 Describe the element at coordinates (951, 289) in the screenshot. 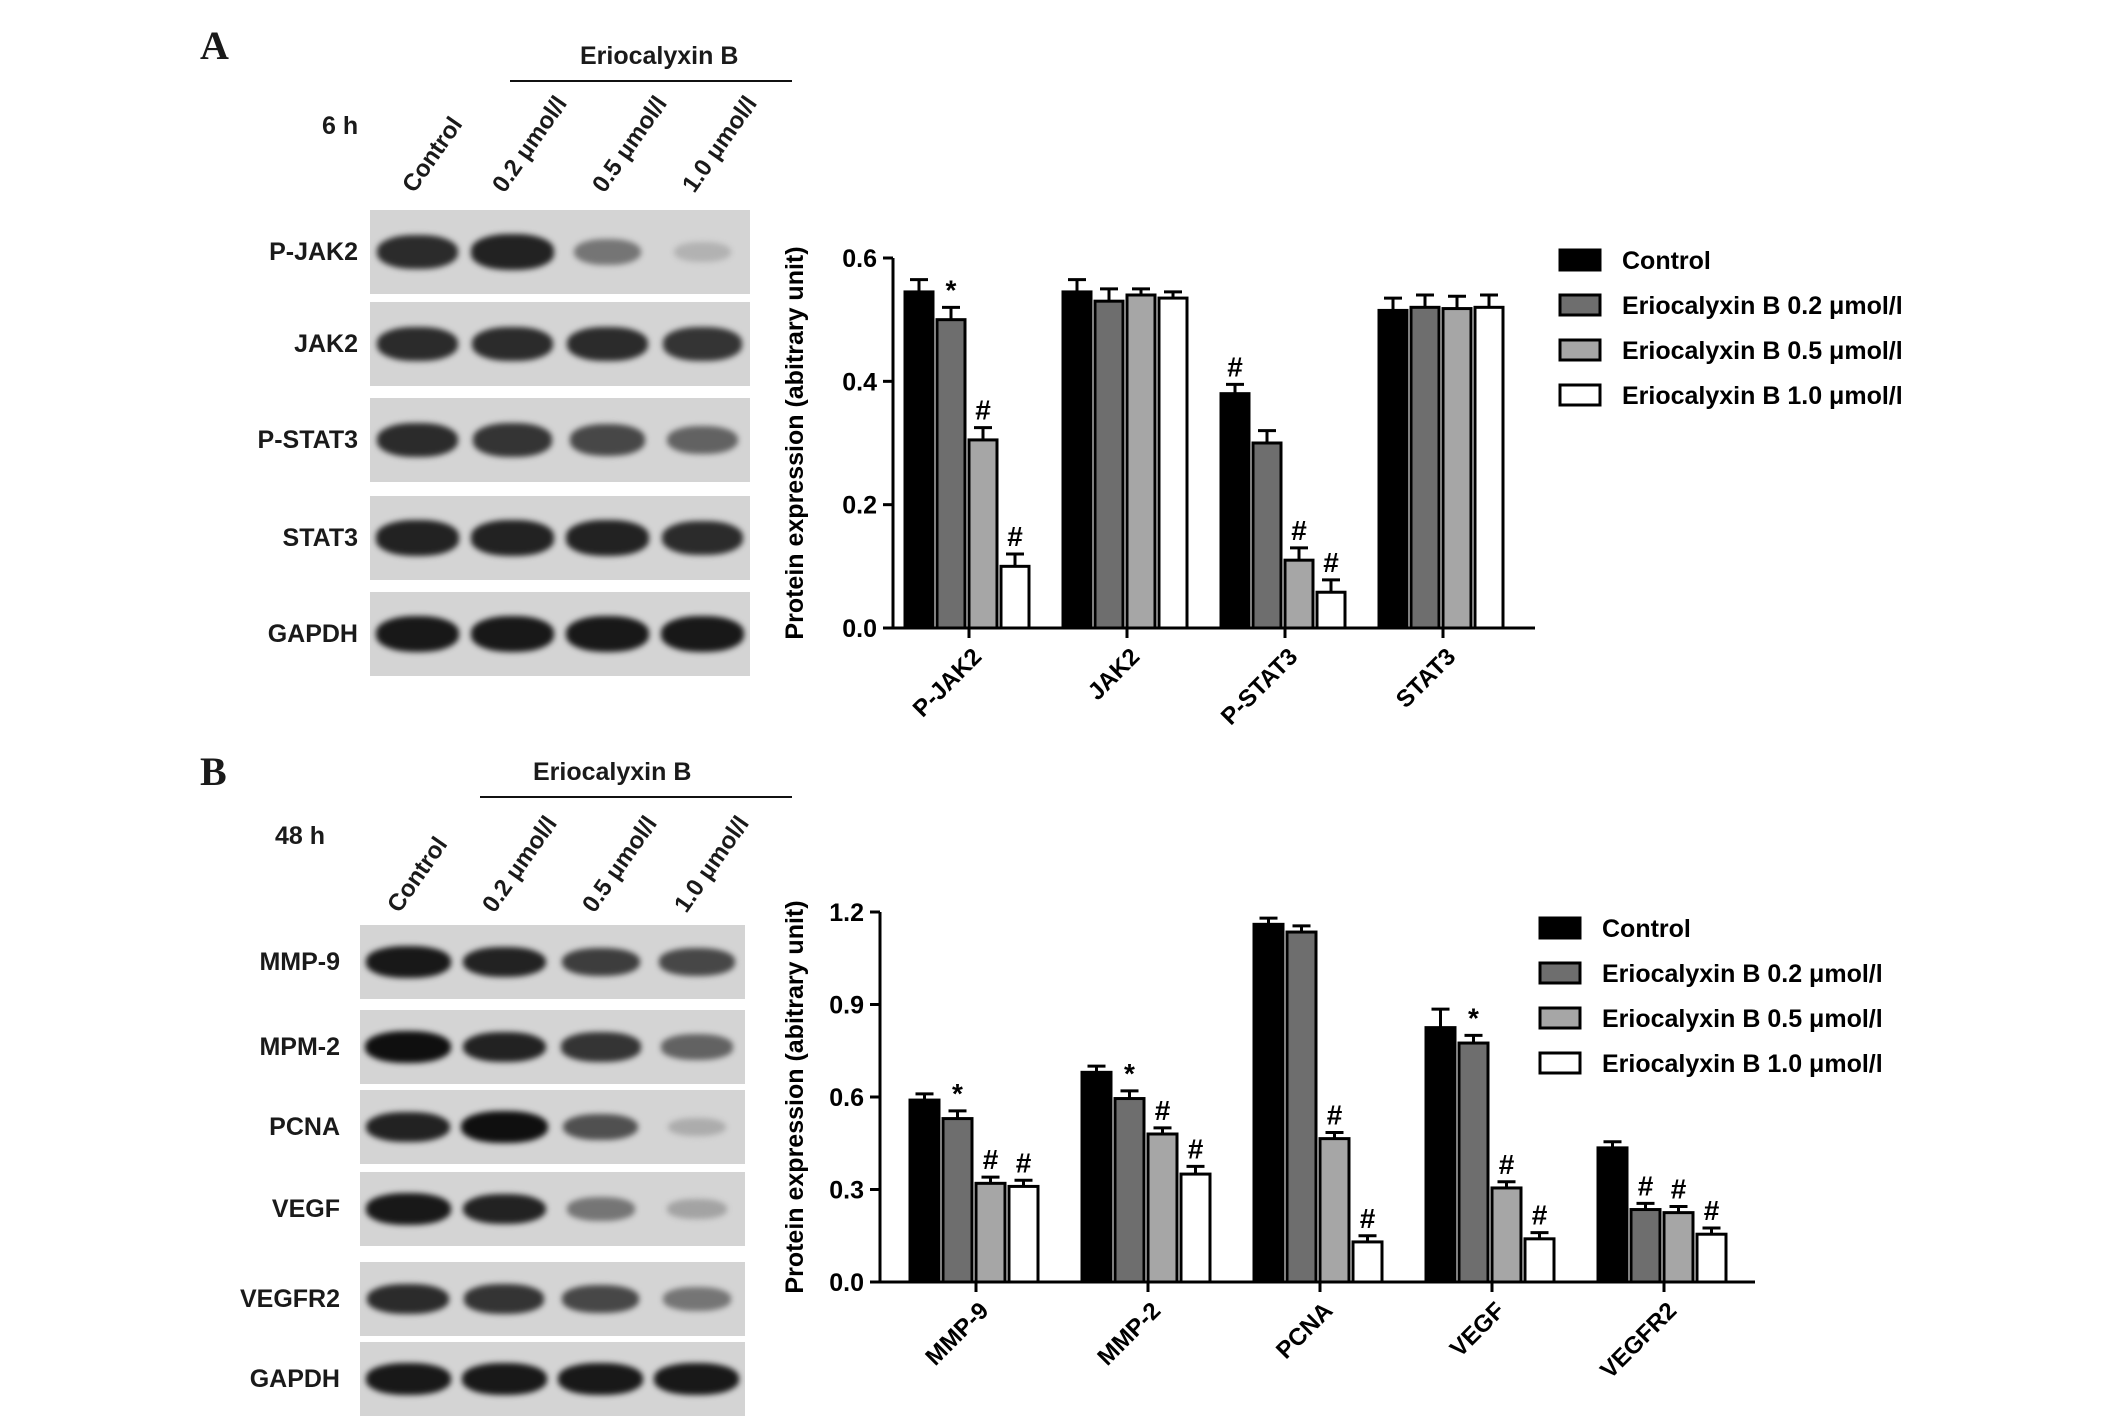

I see `significance-mark: *` at that location.